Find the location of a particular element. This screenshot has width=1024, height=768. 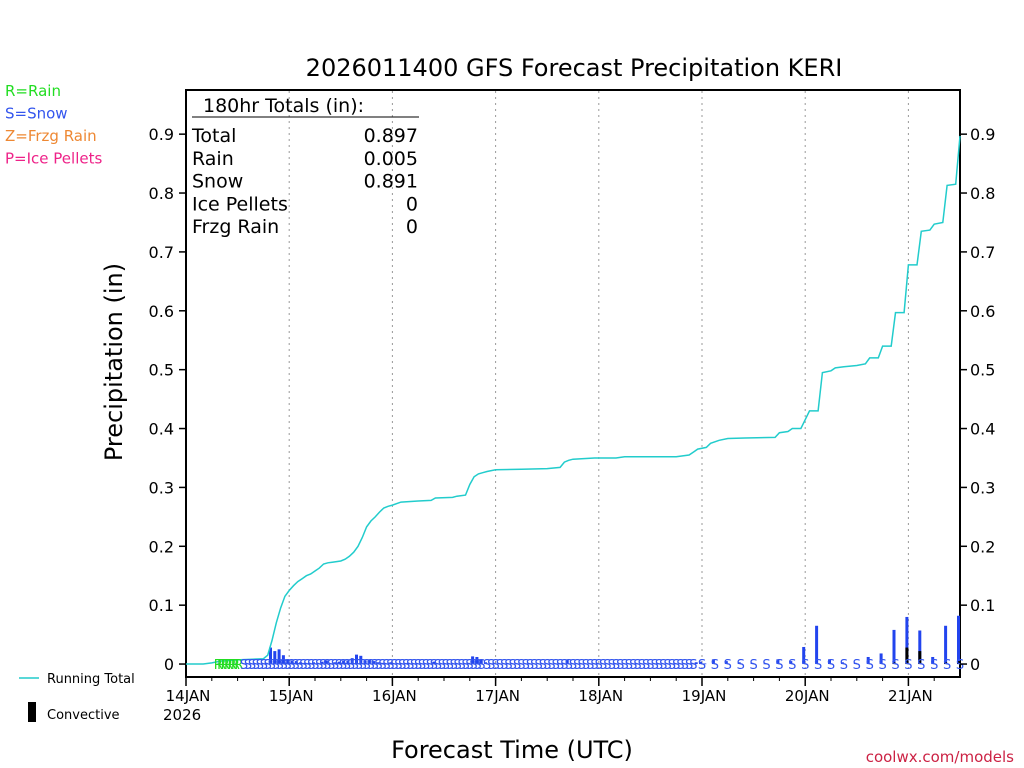

y-tick-label-right: 0.4 is located at coordinates (982, 429).